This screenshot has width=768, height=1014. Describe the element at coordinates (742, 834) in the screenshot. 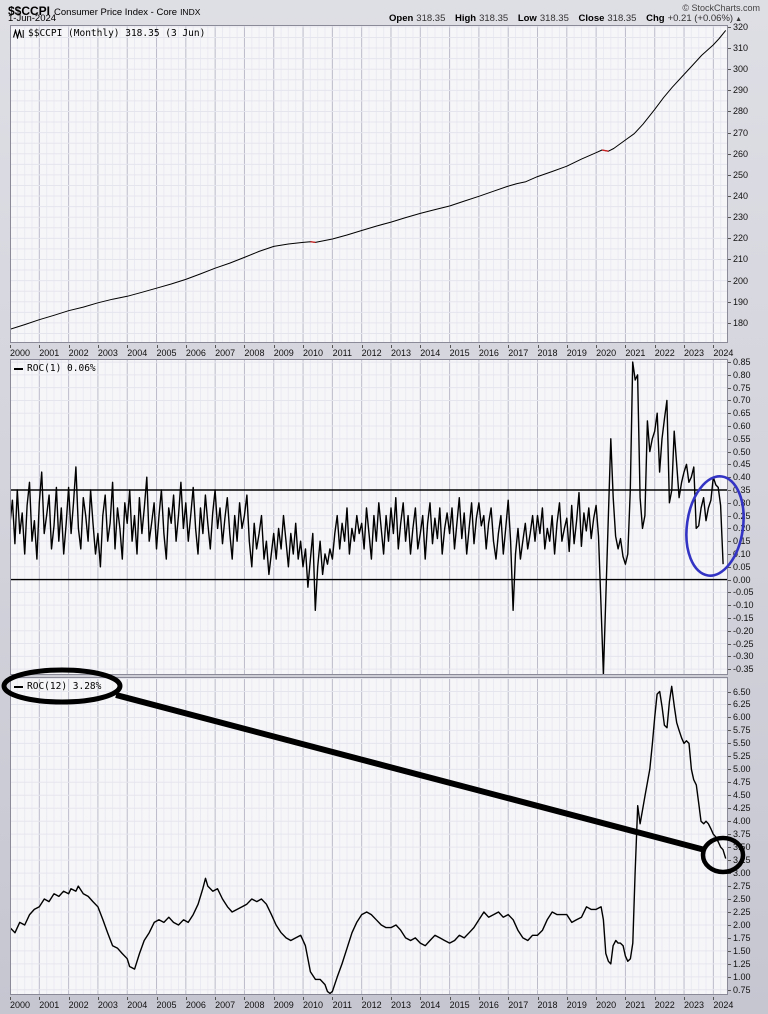

I see `y-axis-label: 3.75` at that location.